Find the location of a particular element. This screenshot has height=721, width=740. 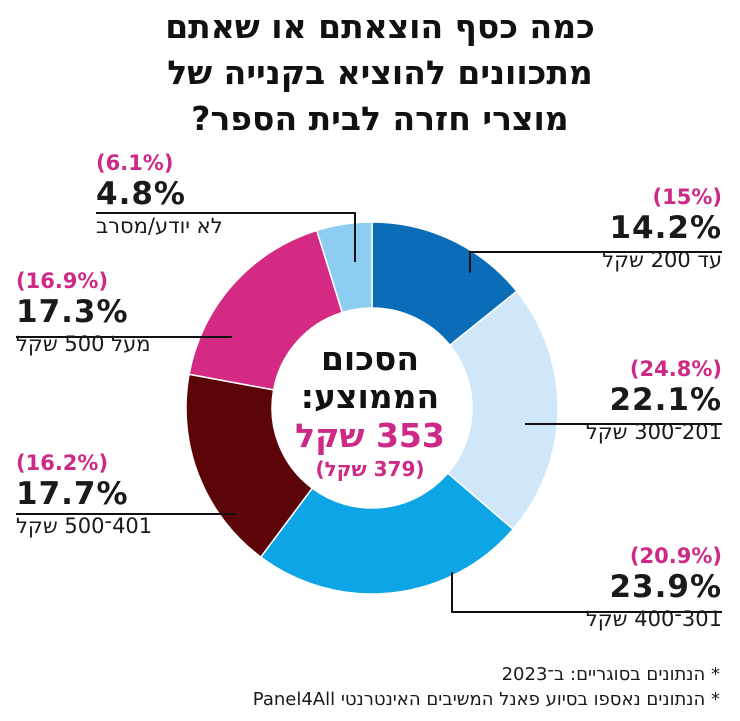

value-label: 17.7% is located at coordinates (72, 494).